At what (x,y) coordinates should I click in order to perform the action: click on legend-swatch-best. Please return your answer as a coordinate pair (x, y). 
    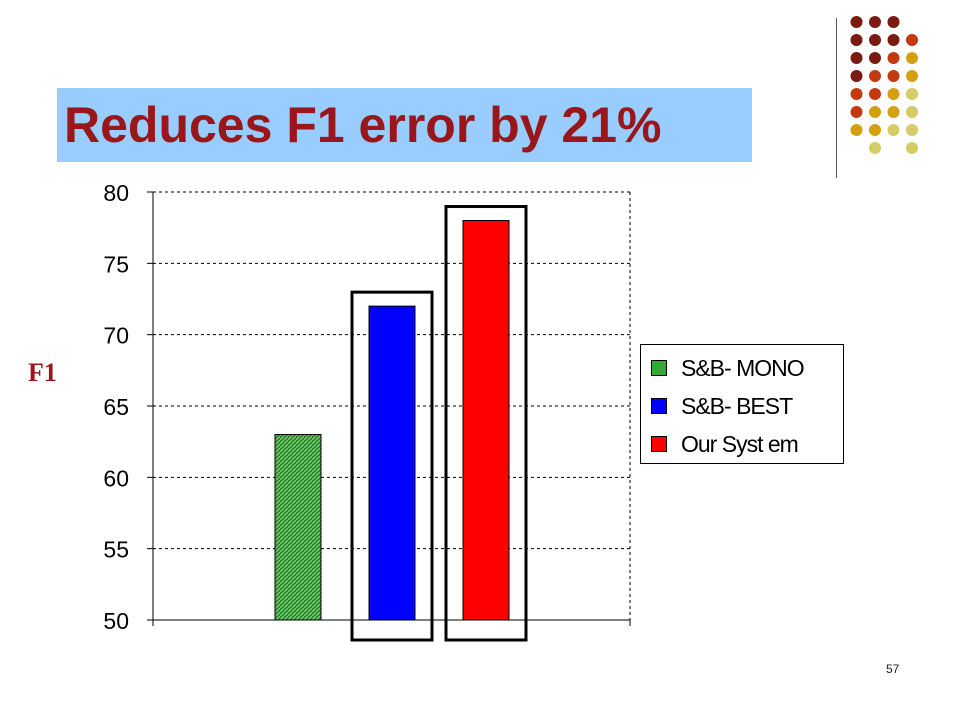
    Looking at the image, I should click on (659, 406).